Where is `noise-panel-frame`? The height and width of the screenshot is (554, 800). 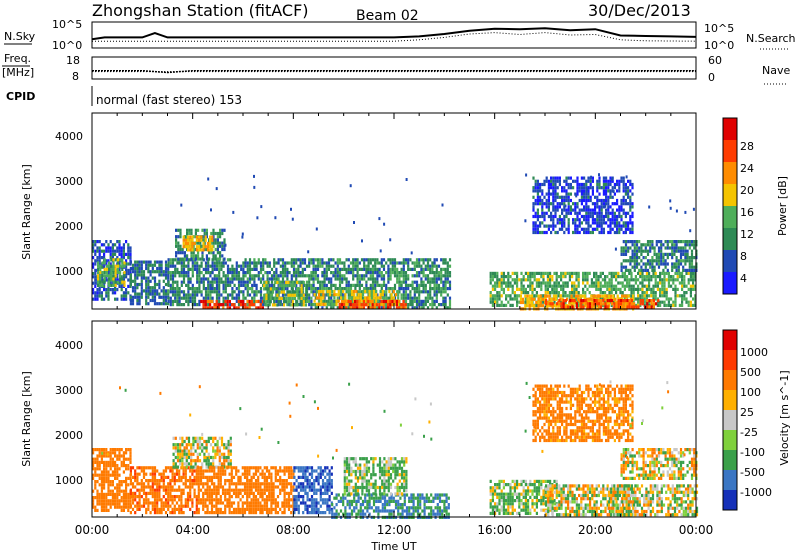
noise-panel-frame is located at coordinates (394, 35).